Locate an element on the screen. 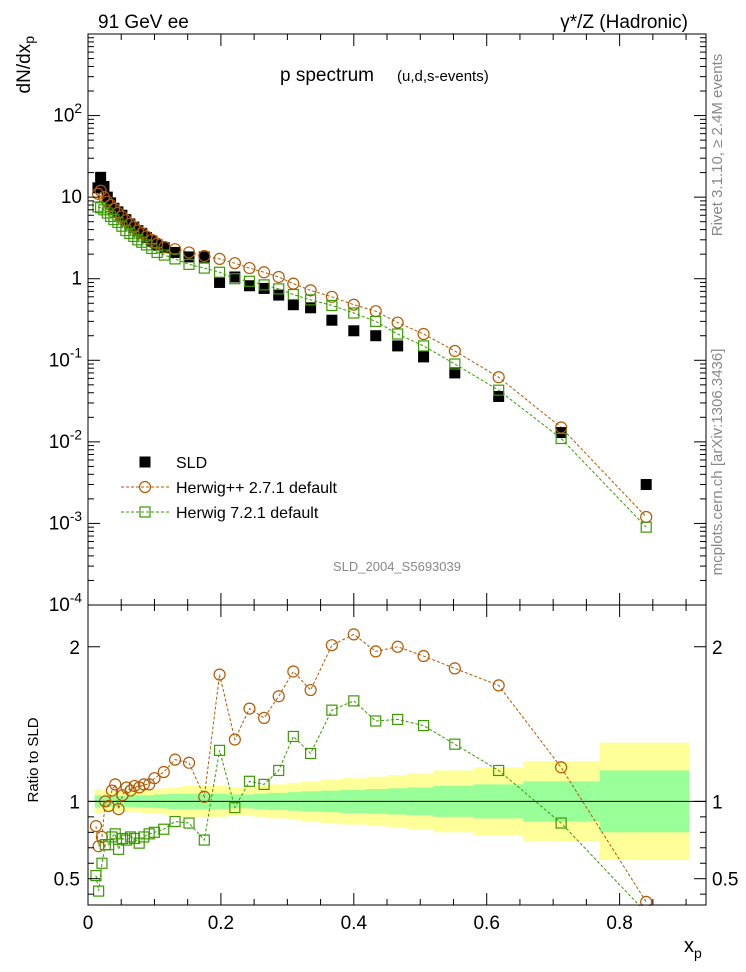 The width and height of the screenshot is (746, 972). x-axis-label: xp is located at coordinates (693, 948).